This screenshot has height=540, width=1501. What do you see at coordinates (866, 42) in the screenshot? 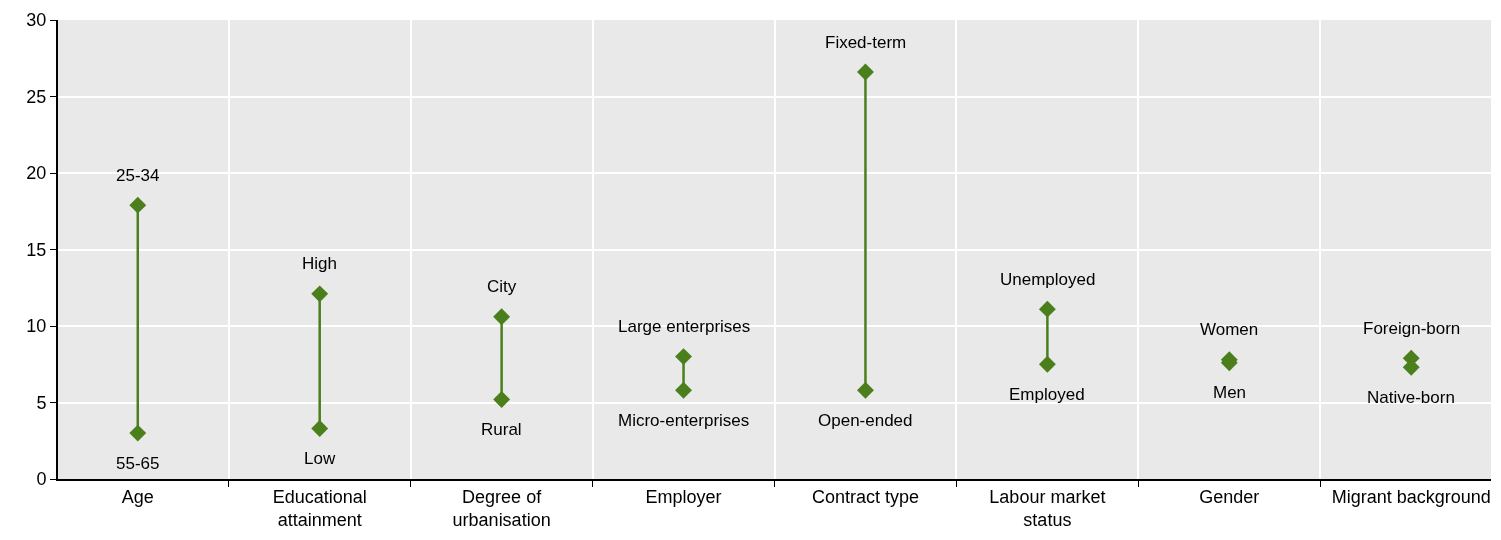
I see `annotation: Fixed-term` at bounding box center [866, 42].